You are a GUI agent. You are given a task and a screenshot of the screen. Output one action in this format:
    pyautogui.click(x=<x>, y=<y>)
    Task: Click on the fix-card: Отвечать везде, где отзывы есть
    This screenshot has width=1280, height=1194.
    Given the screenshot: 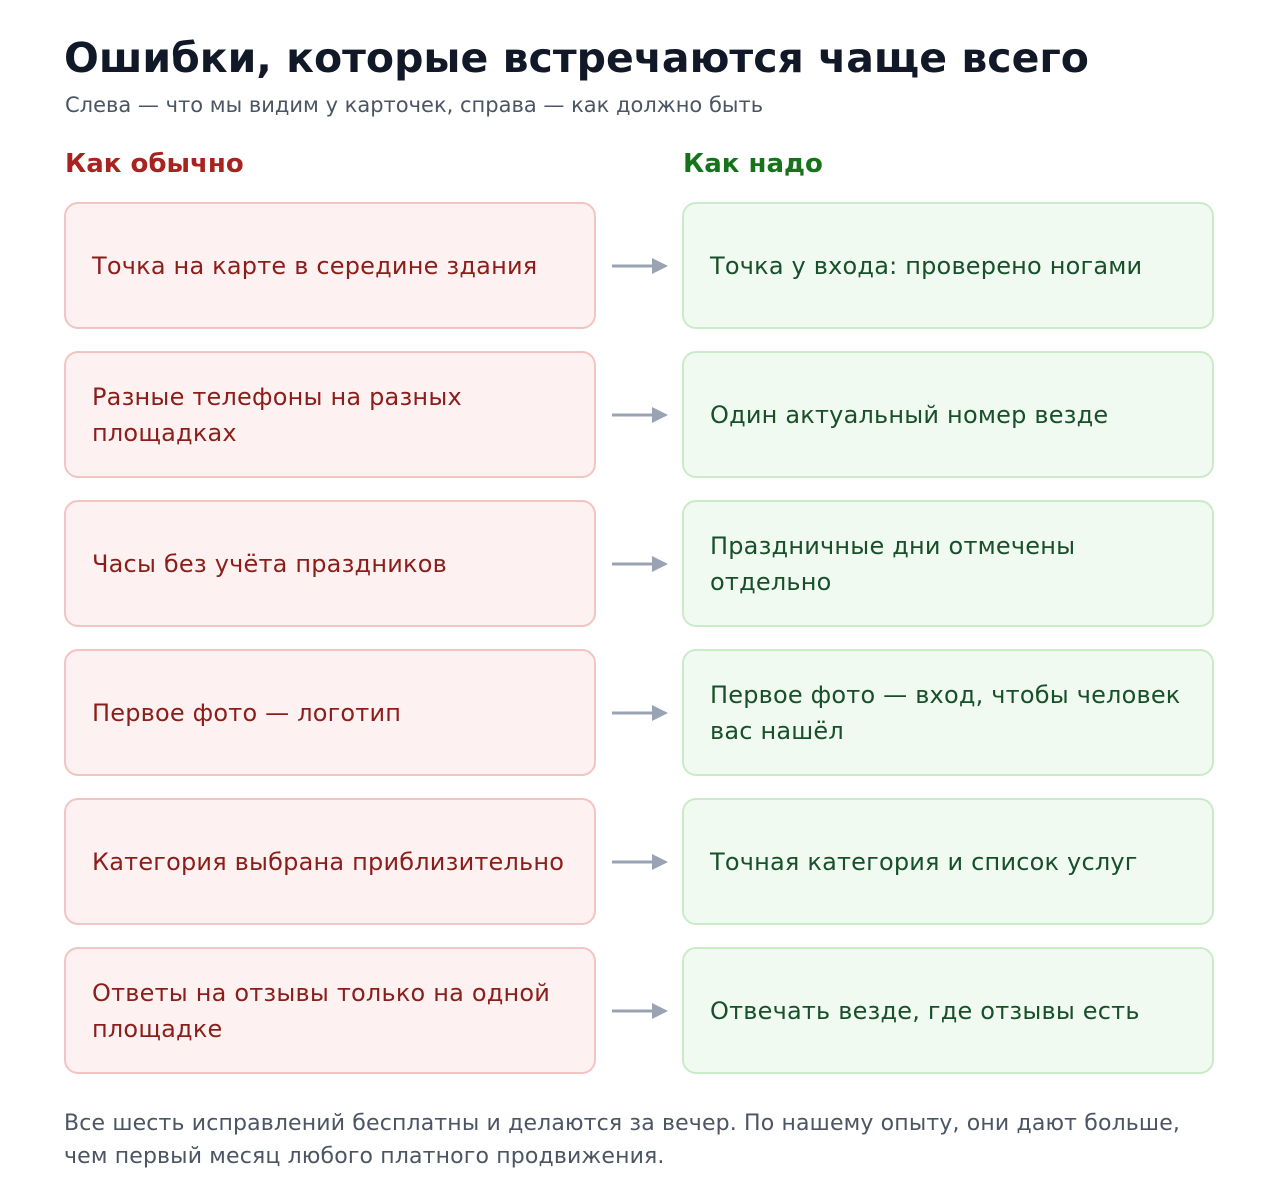 What is the action you would take?
    pyautogui.click(x=948, y=1010)
    